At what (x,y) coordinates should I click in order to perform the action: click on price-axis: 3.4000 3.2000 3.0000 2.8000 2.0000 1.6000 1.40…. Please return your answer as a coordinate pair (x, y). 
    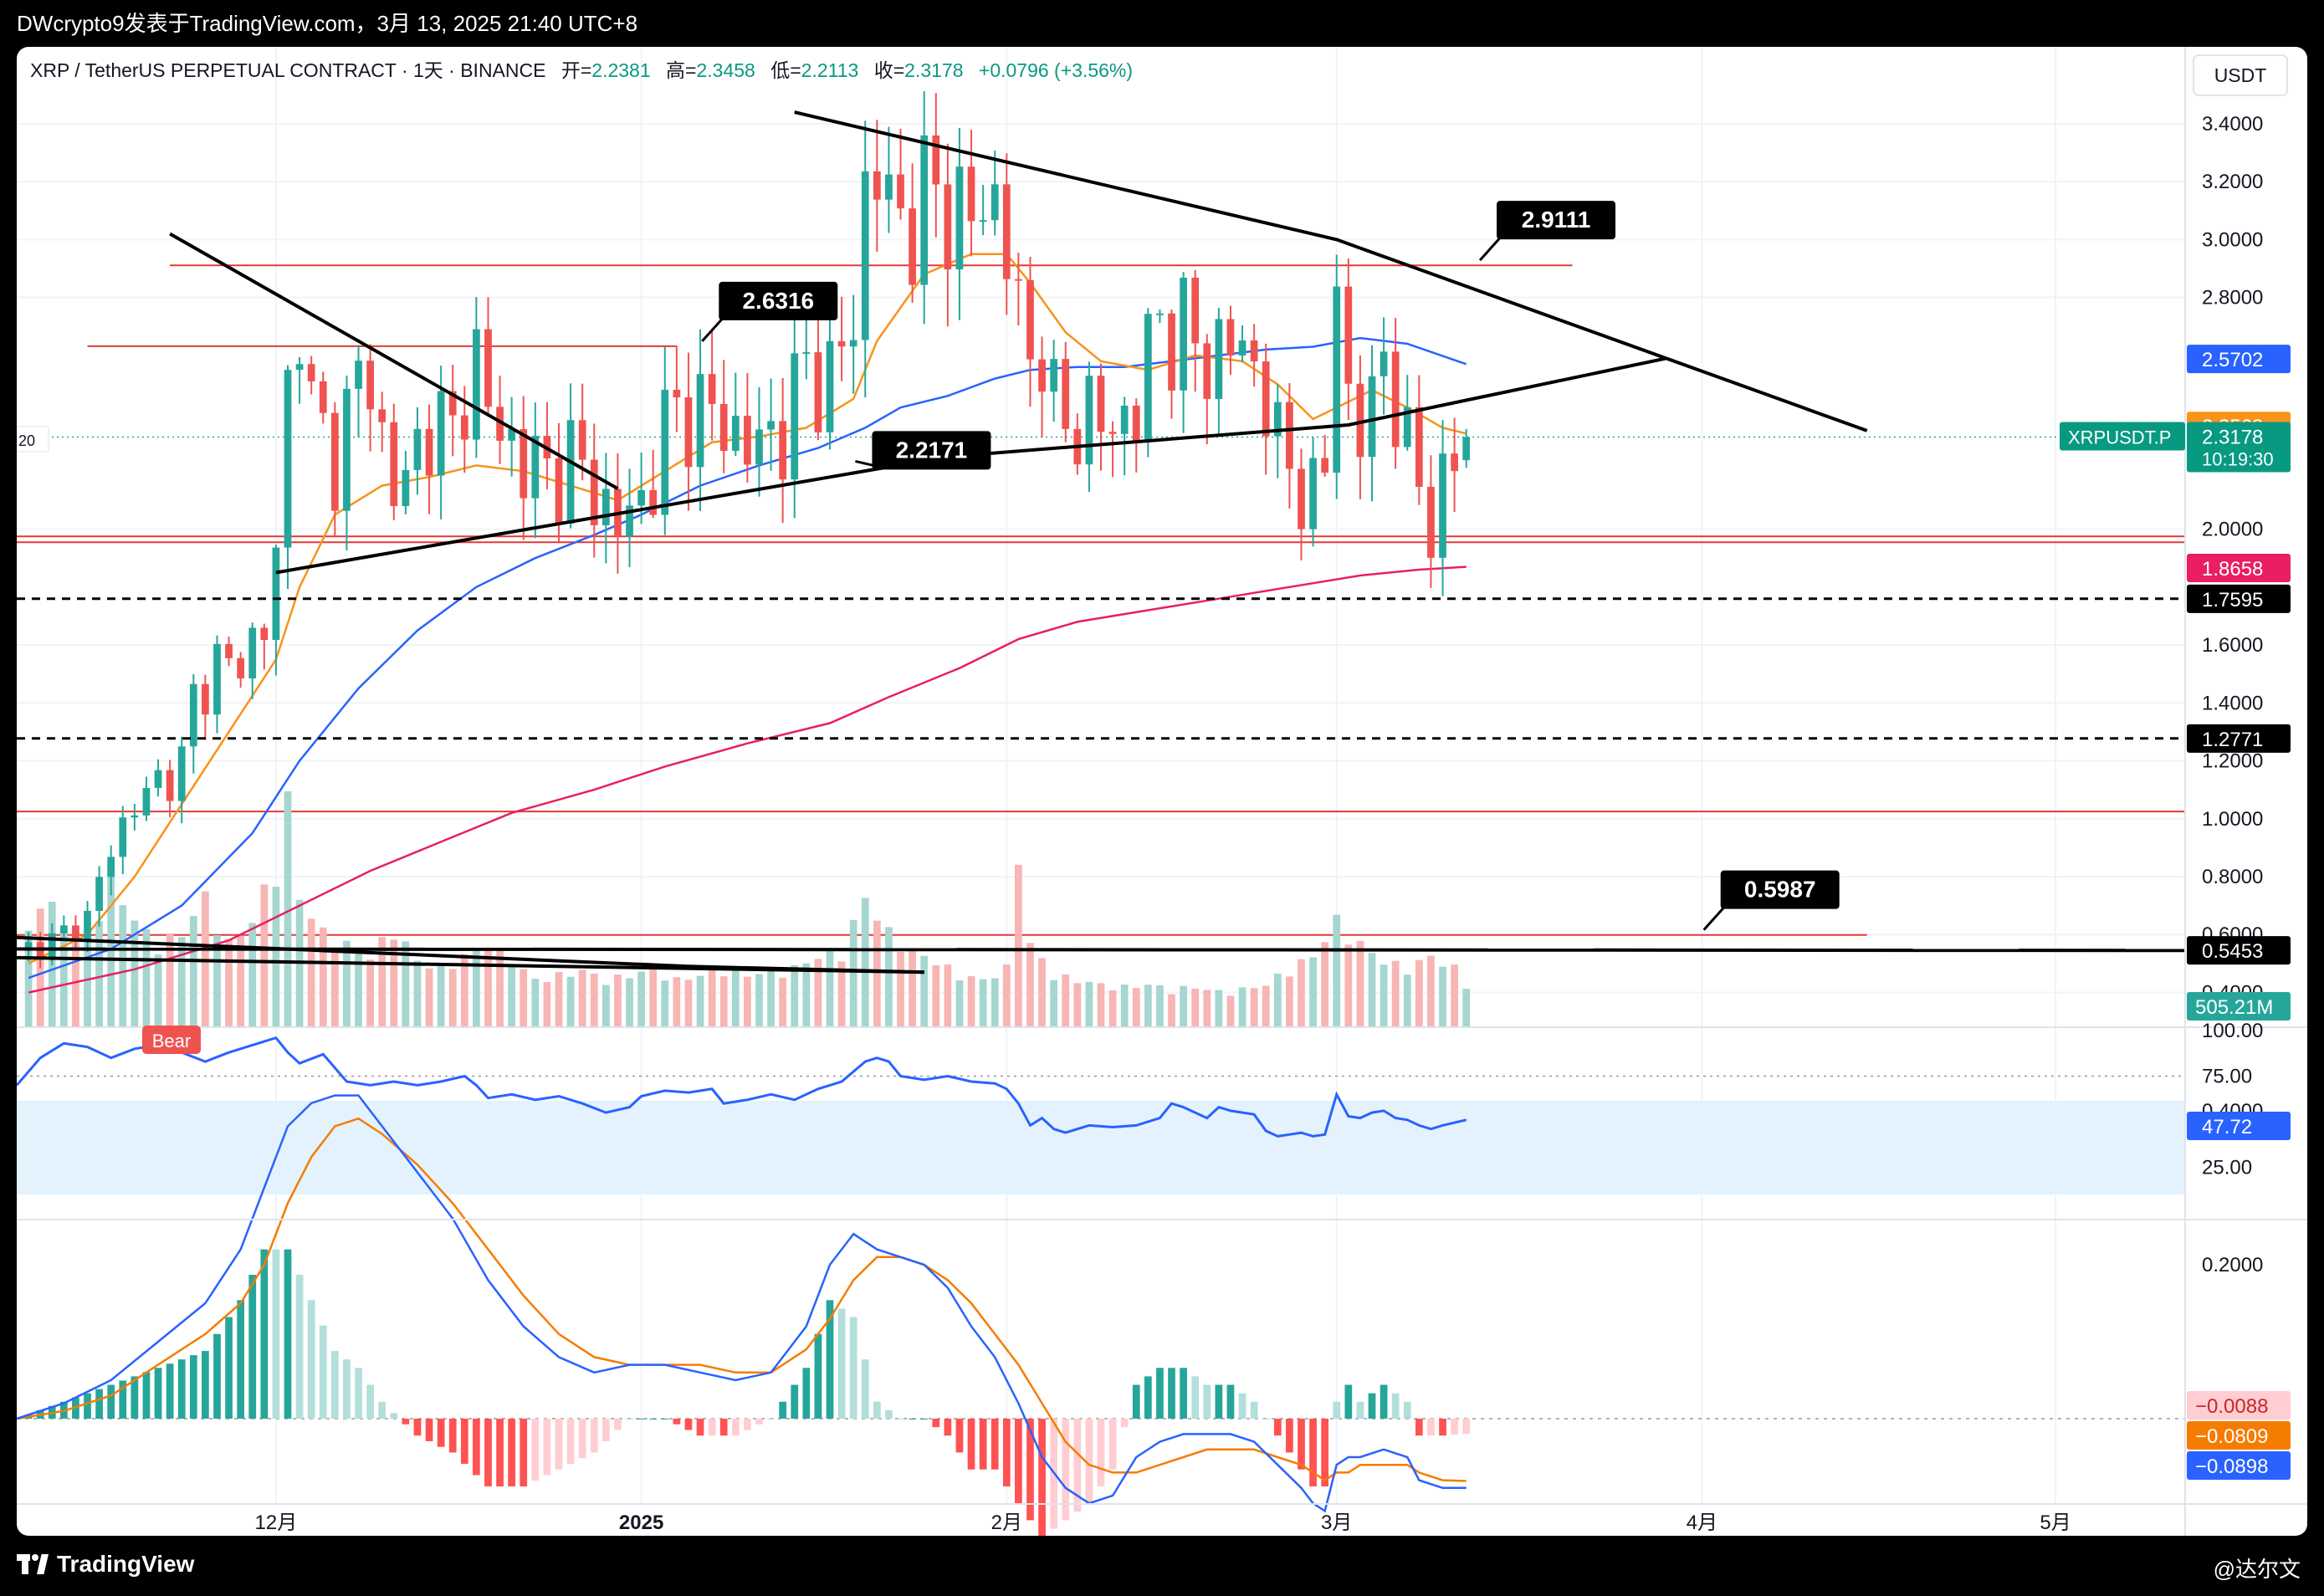
    Looking at the image, I should click on (2232, 695).